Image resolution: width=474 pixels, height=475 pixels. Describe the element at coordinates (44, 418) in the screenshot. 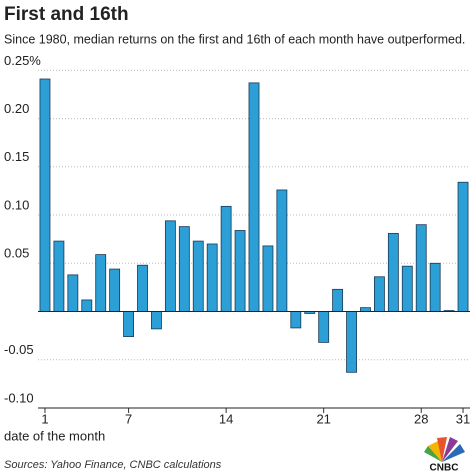

I see `x-tick-label: 1` at that location.